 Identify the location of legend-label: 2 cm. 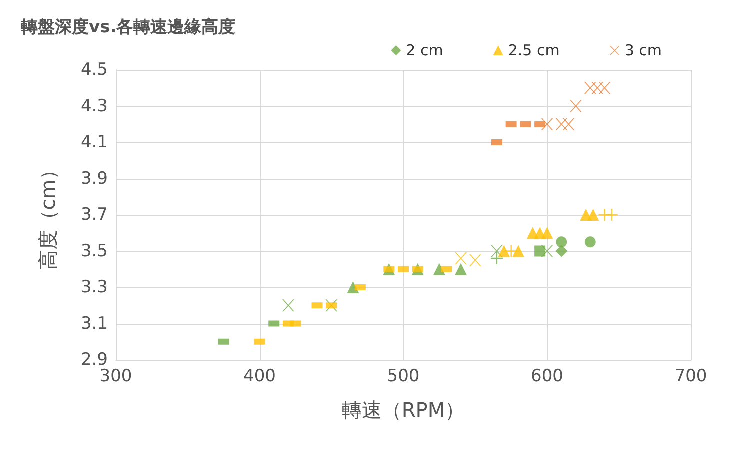
(425, 51).